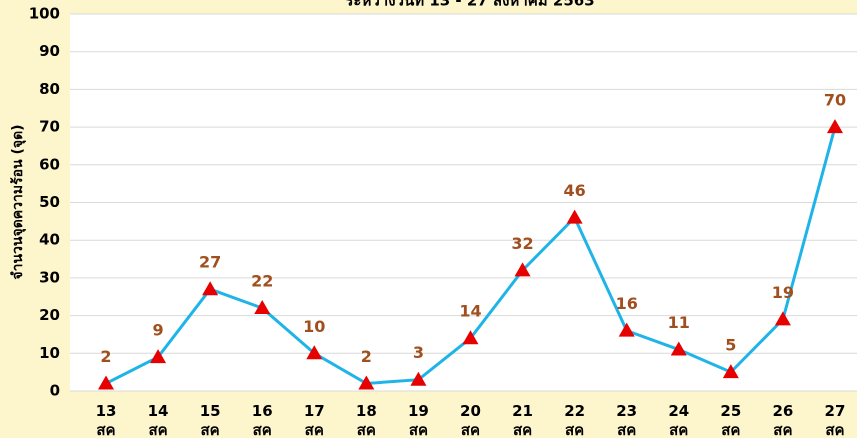 Image resolution: width=857 pixels, height=438 pixels. I want to click on y-tick-label: 10, so click(49, 353).